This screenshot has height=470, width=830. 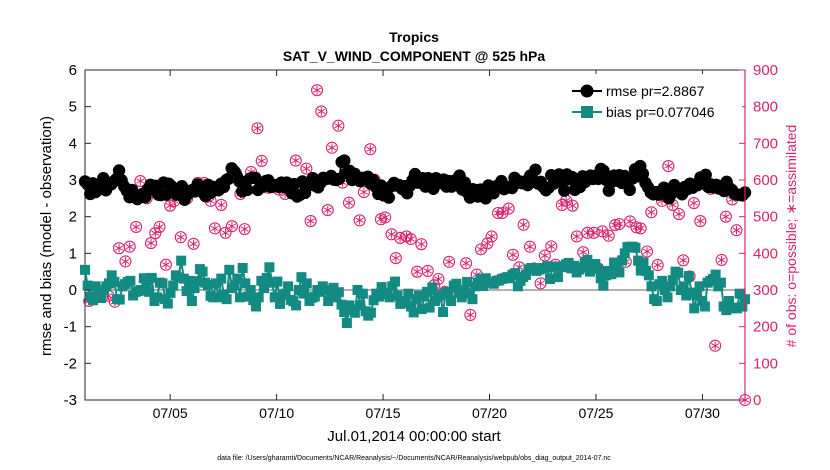 I want to click on x-tick-label: 07/30, so click(x=702, y=413).